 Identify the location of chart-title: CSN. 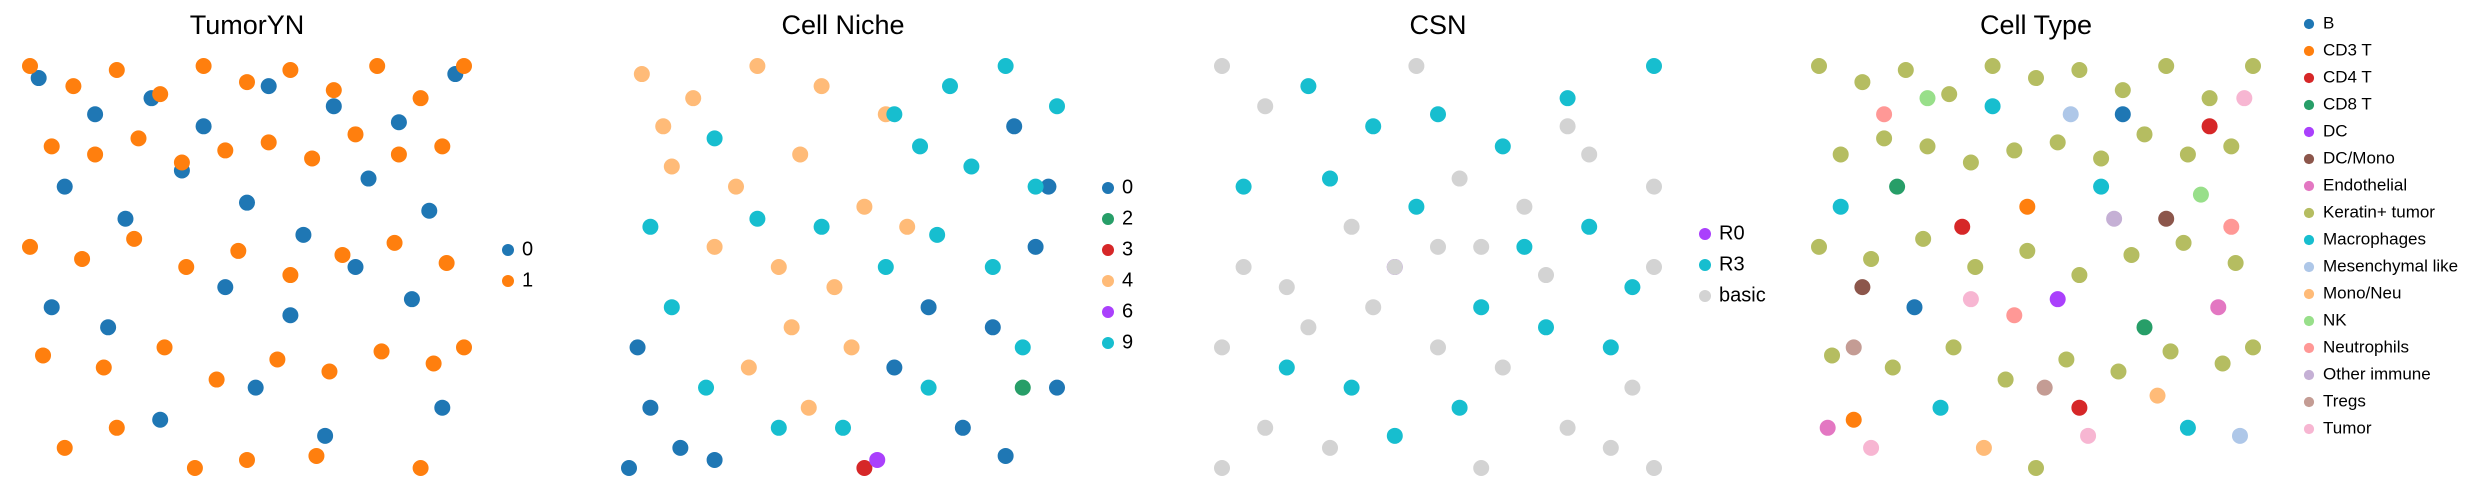
(1437, 25).